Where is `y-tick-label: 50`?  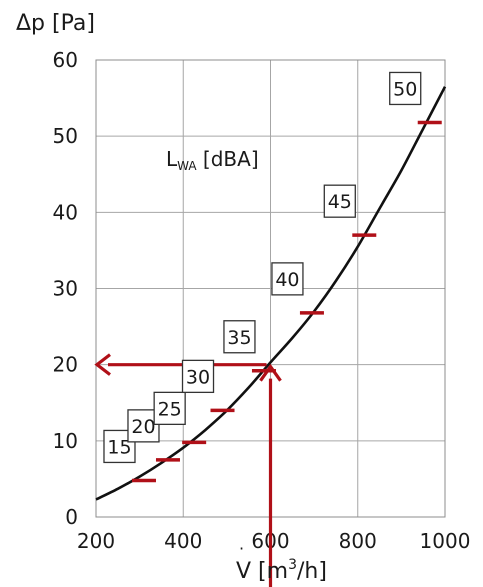 y-tick-label: 50 is located at coordinates (65, 136).